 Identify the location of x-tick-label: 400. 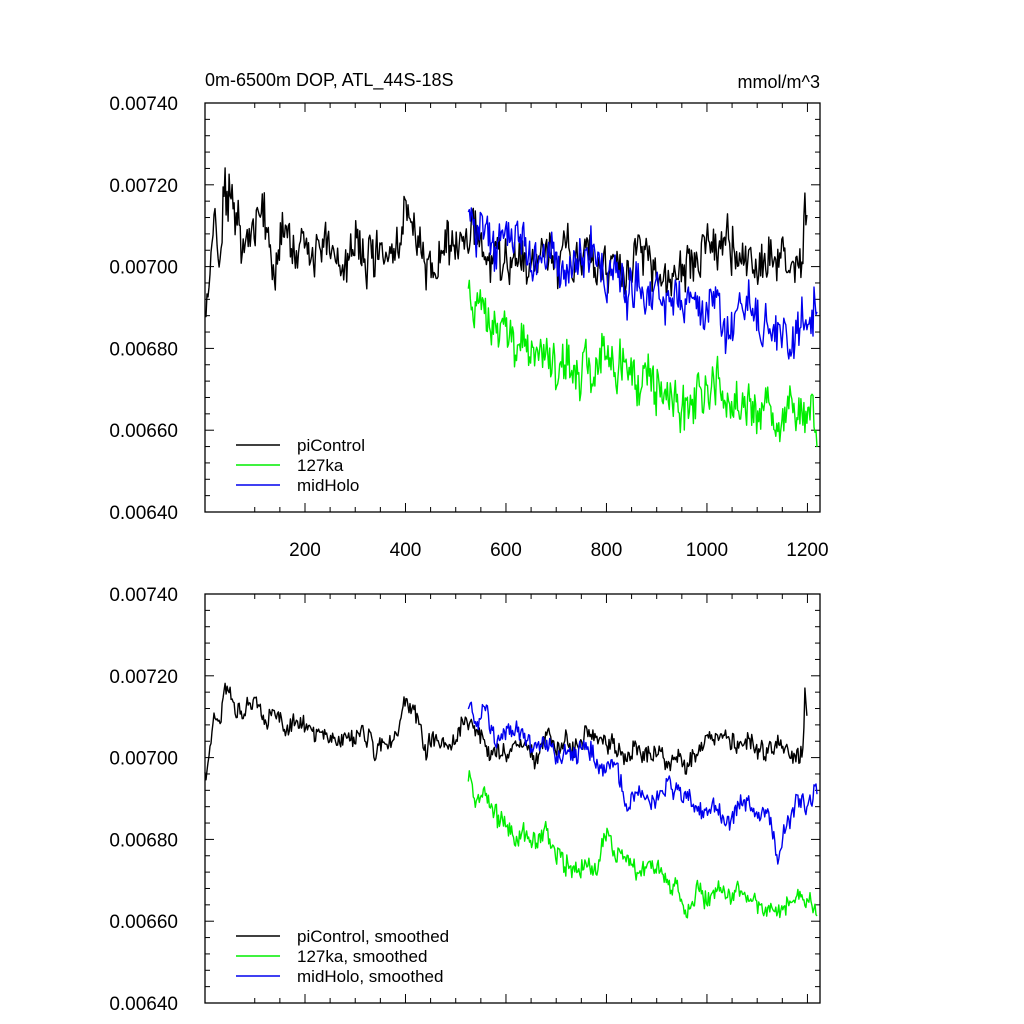
(406, 550).